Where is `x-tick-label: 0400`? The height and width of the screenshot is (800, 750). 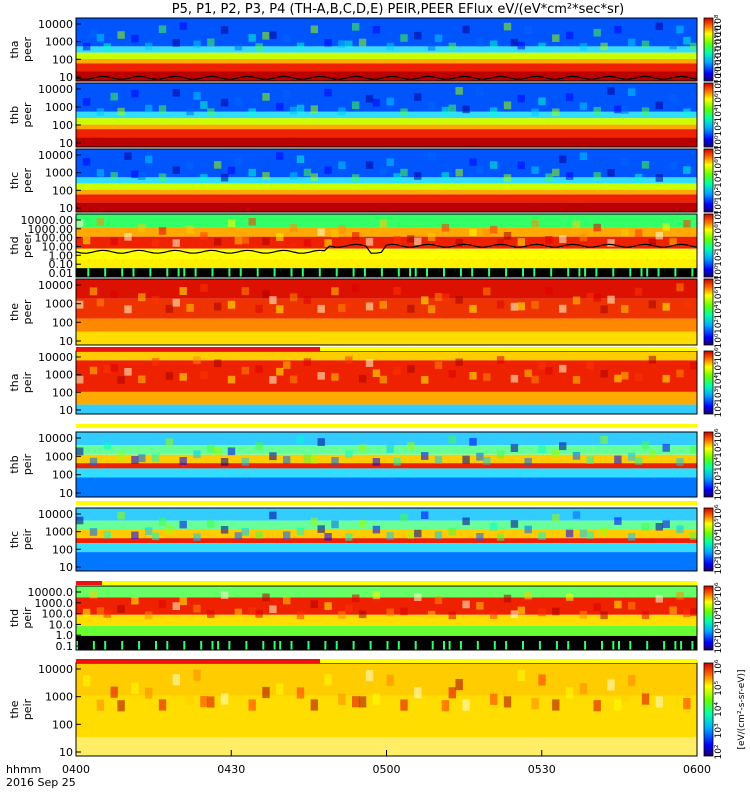
x-tick-label: 0400 is located at coordinates (76, 769).